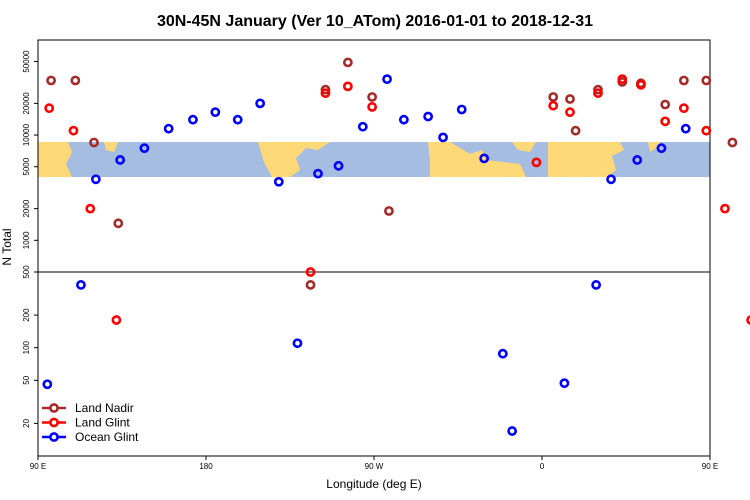 The width and height of the screenshot is (750, 500). I want to click on x-tick-label: 90 W, so click(374, 466).